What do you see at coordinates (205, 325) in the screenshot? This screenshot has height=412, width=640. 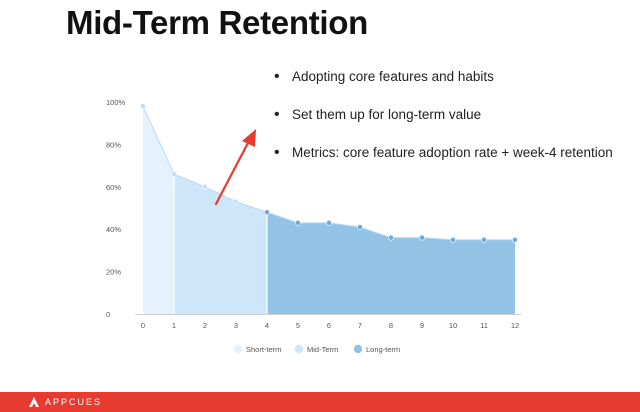 I see `x-tick-label: 2` at bounding box center [205, 325].